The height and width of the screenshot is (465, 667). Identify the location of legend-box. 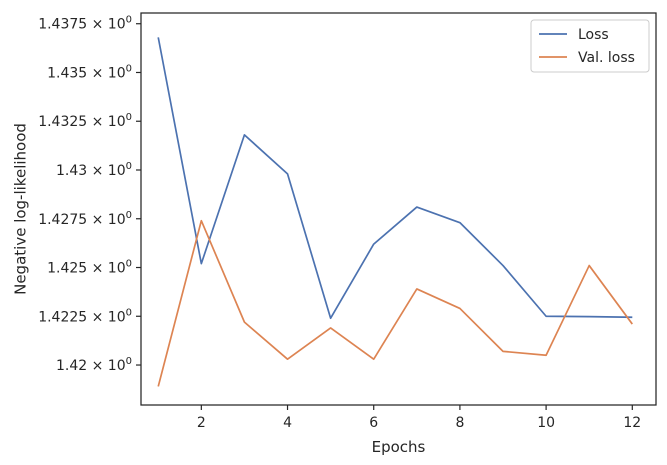
(590, 46).